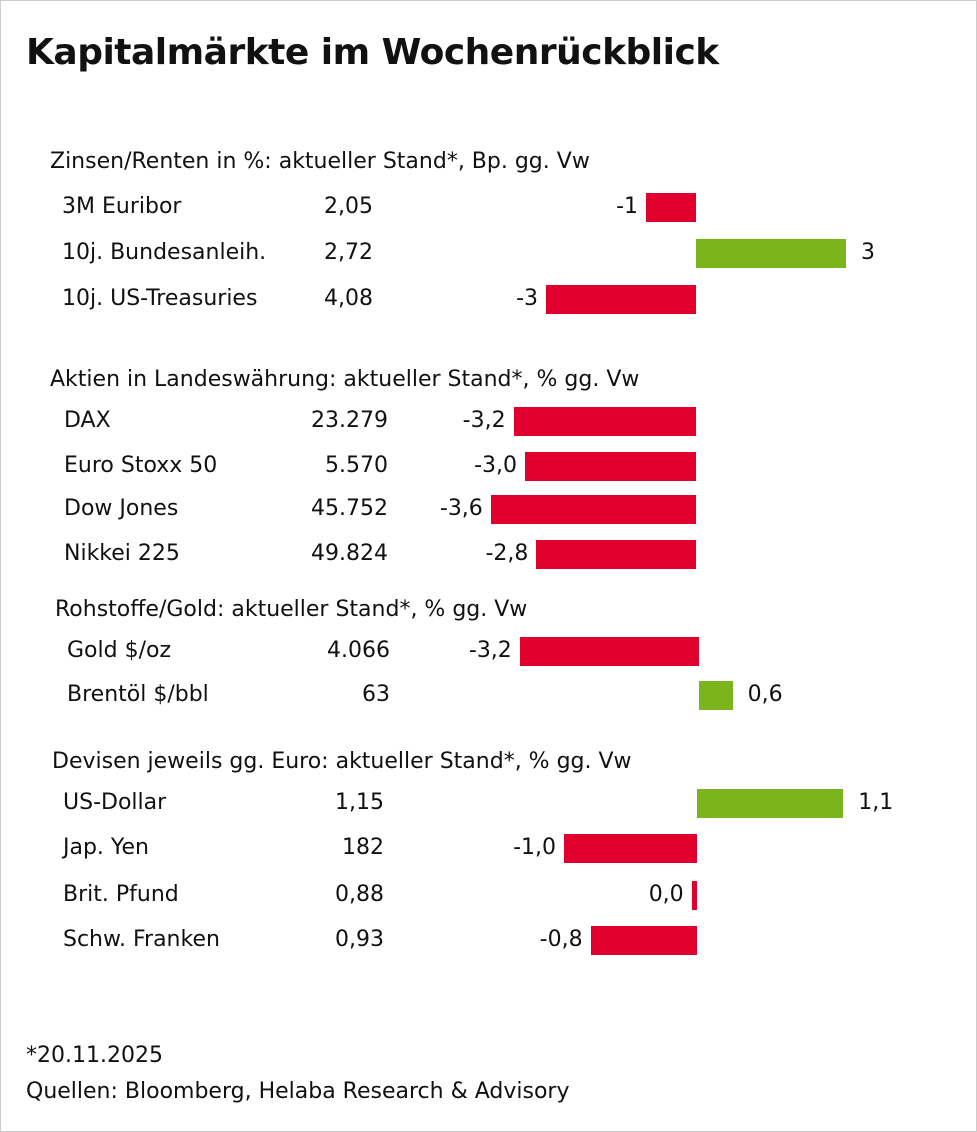  I want to click on row-label: Brentöl $/bbl, so click(138, 694).